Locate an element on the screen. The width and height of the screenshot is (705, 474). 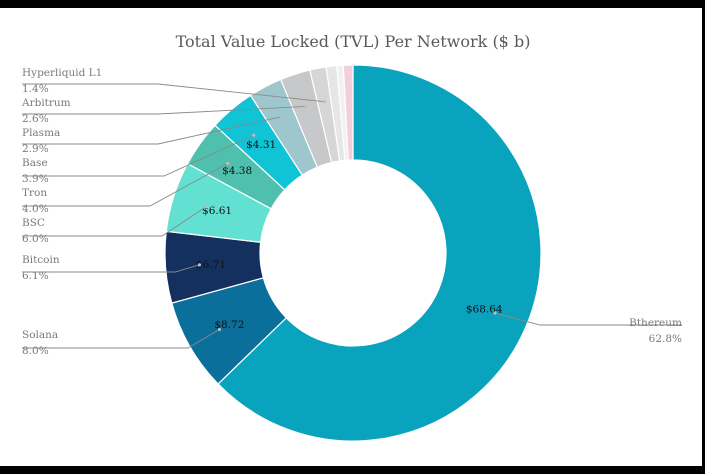
leader-arbitrum is located at coordinates (164, 110).